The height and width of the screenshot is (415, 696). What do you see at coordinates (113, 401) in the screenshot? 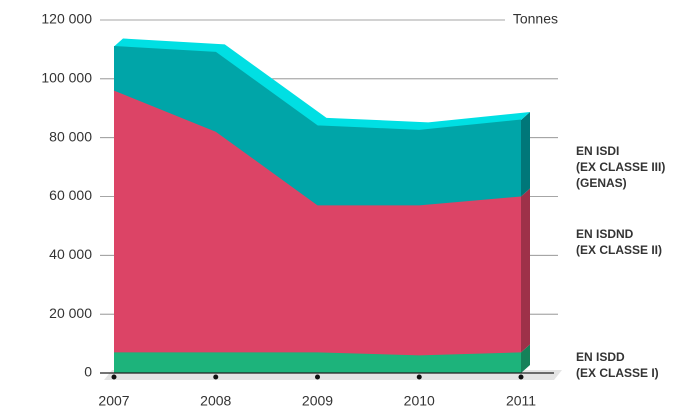
I see `x-tick-label: 2007` at bounding box center [113, 401].